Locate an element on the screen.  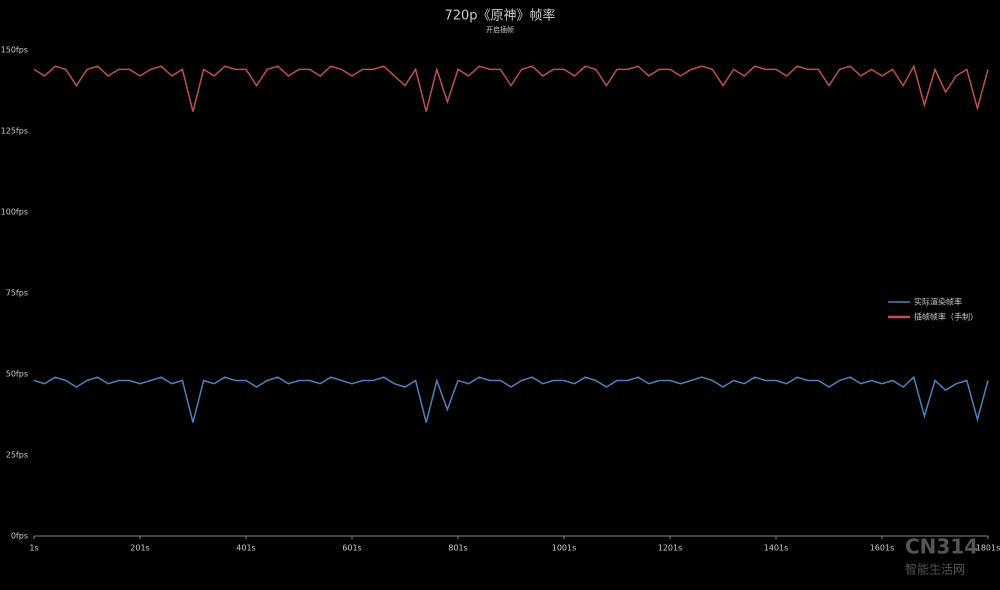
y-tick-label: 50fps is located at coordinates (17, 374).